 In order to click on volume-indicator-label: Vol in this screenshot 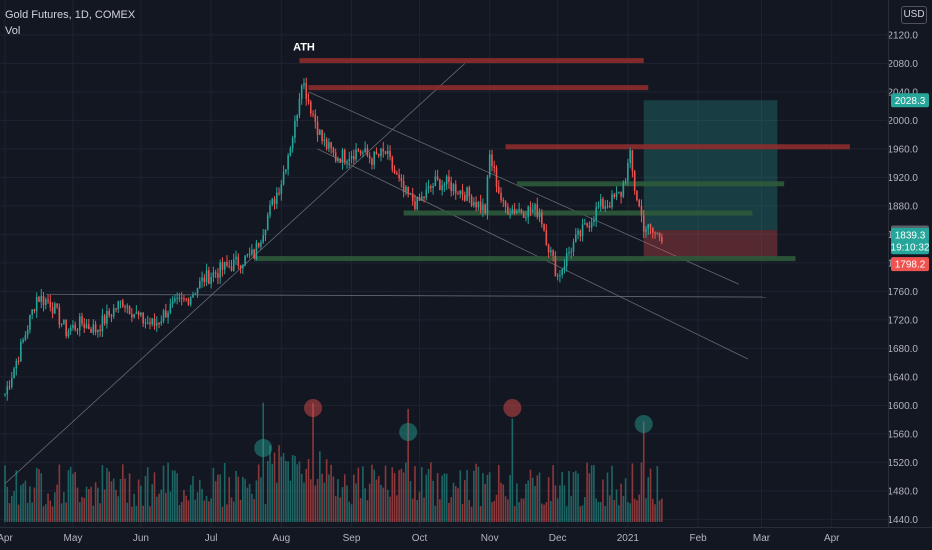, I will do `click(13, 31)`.